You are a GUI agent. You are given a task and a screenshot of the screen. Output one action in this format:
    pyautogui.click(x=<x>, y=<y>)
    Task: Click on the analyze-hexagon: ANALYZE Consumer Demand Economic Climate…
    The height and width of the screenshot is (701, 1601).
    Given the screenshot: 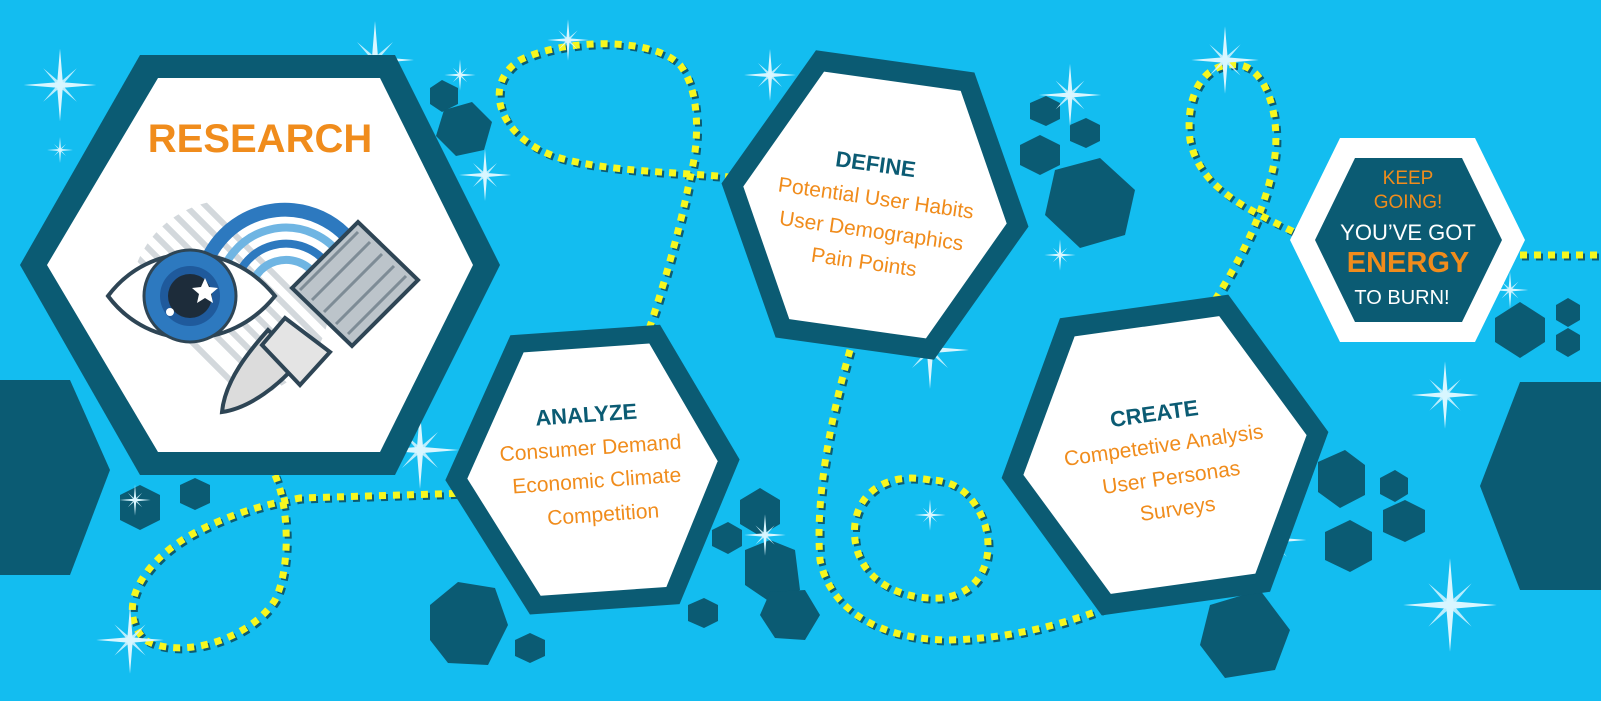 What is the action you would take?
    pyautogui.click(x=592, y=469)
    